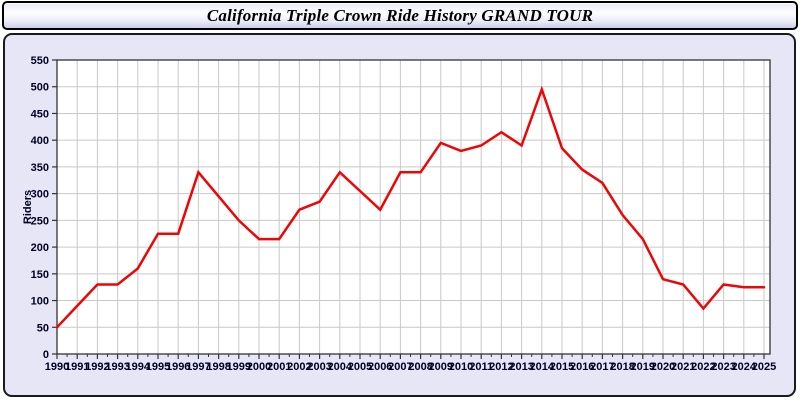  What do you see at coordinates (602, 367) in the screenshot?
I see `svg-text: 2017` at bounding box center [602, 367].